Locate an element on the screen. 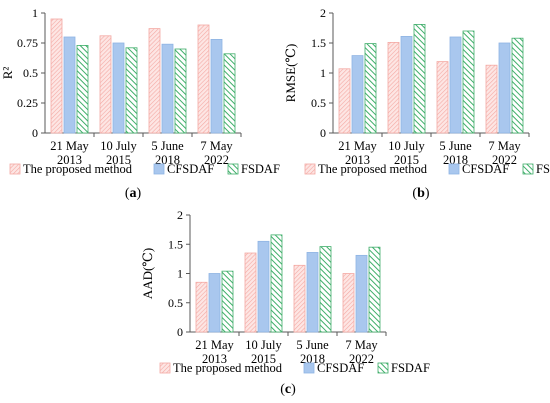  bar-c-s2-c2 is located at coordinates (325, 289).